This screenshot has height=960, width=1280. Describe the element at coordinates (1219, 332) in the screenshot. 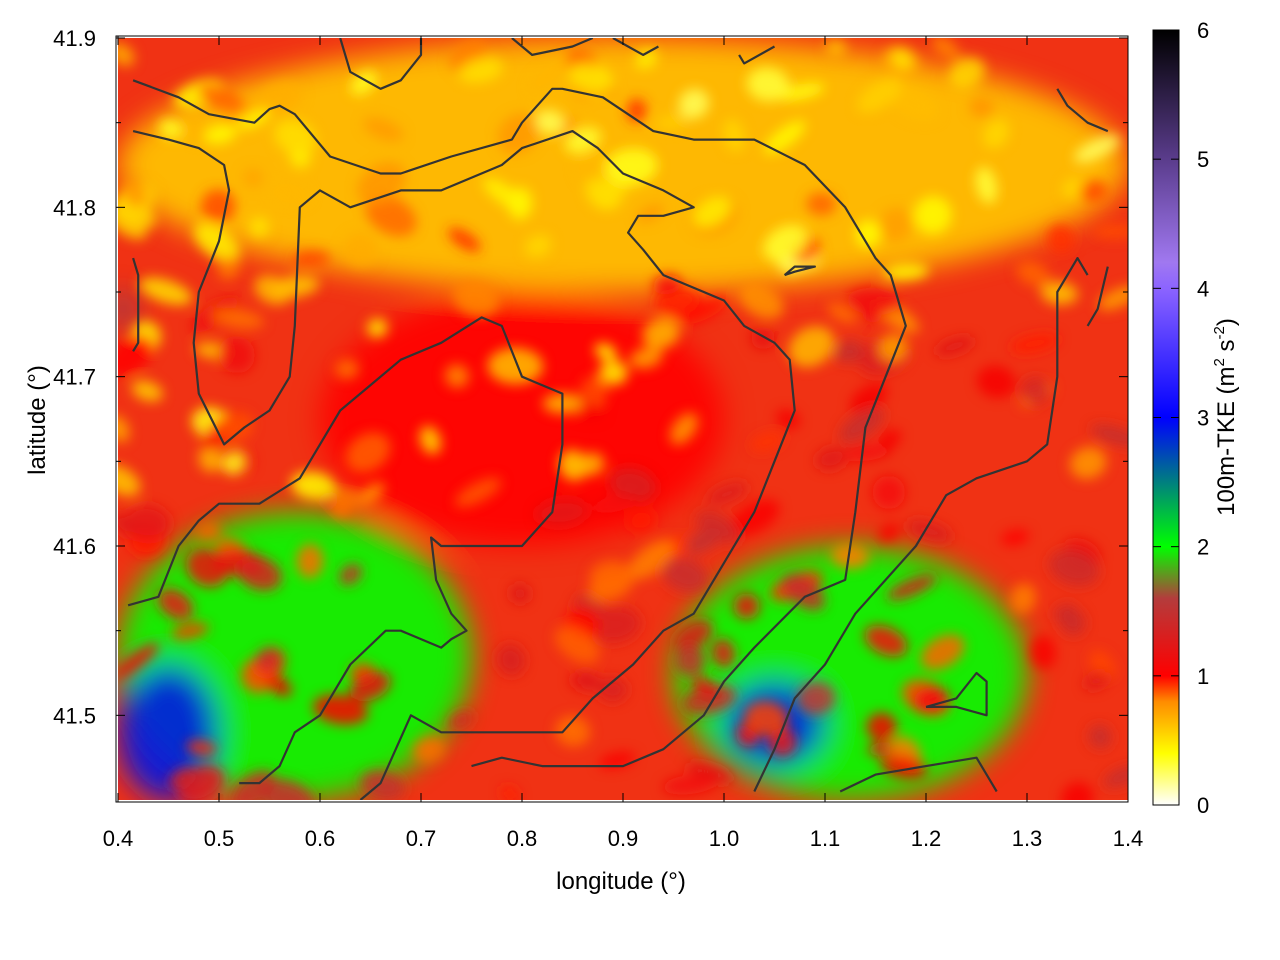

I see `colorbar-label-sup2: -2` at that location.